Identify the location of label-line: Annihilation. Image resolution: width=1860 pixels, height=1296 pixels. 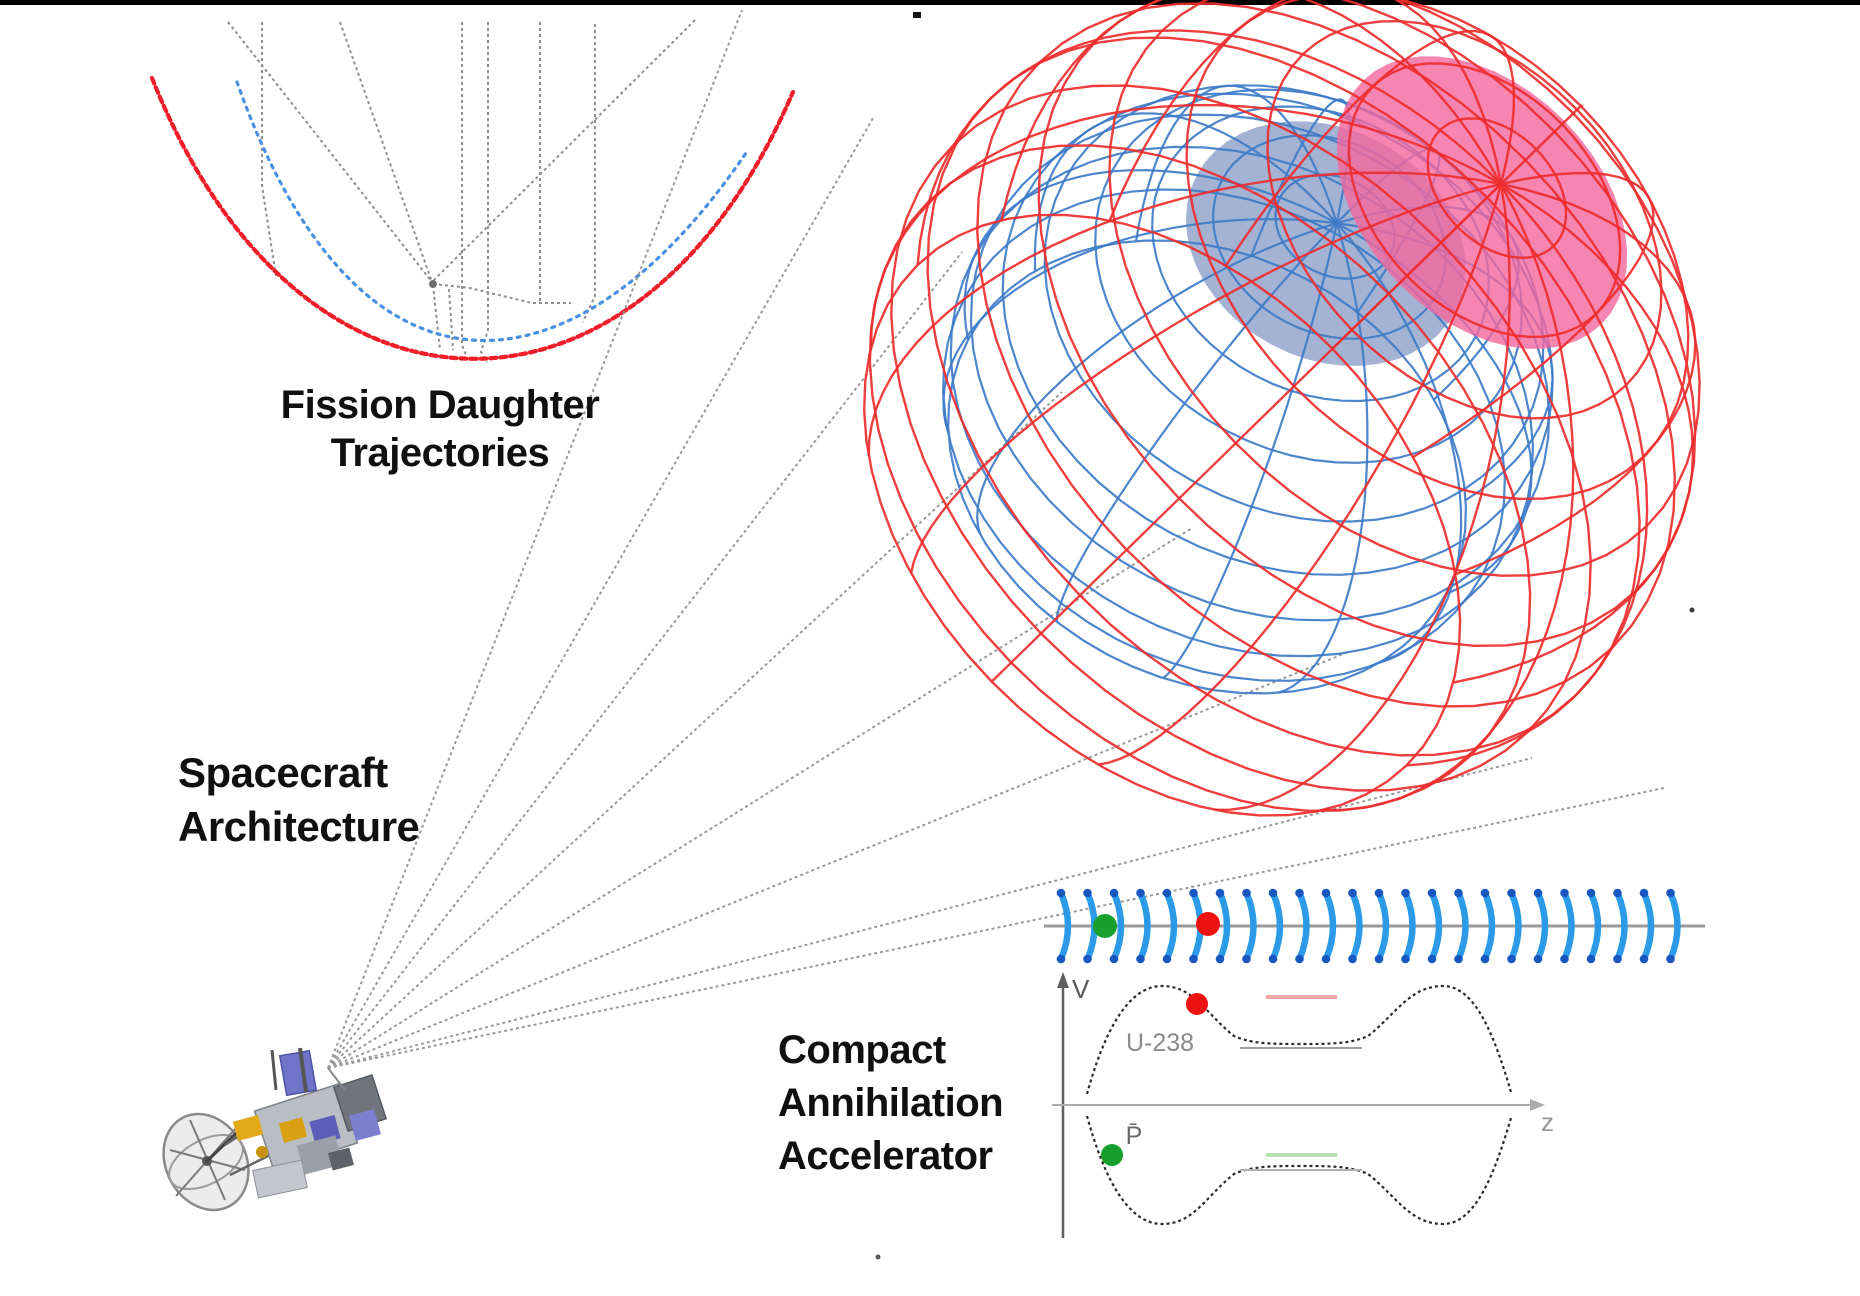
(891, 1103).